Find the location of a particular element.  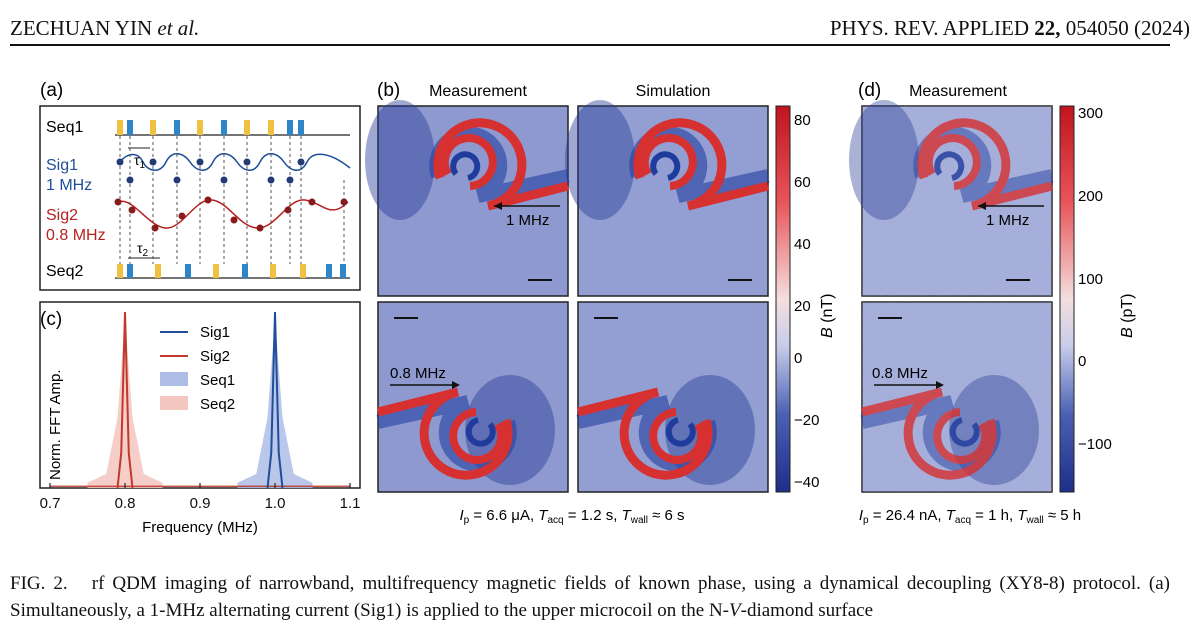

sampling-guides is located at coordinates (232, 200).